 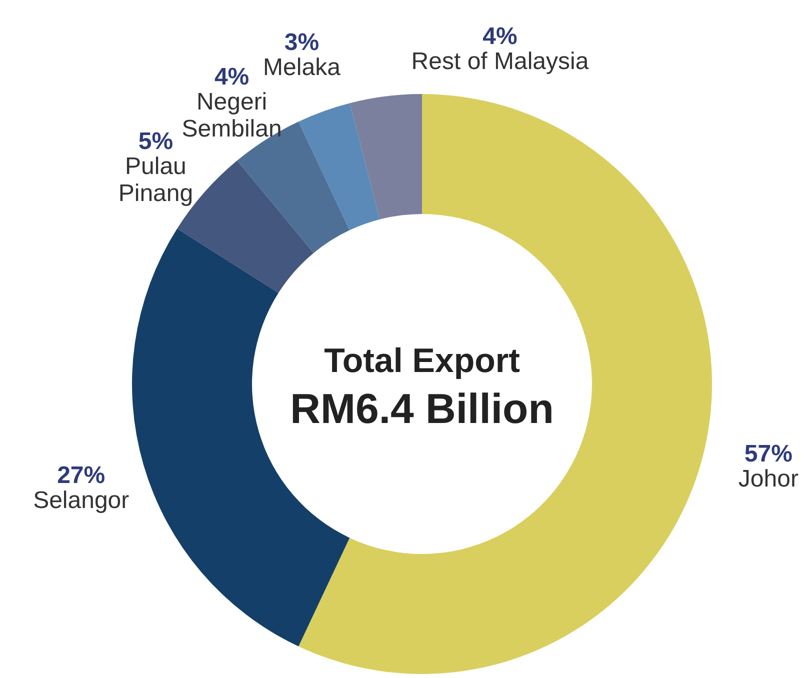 What do you see at coordinates (768, 454) in the screenshot?
I see `data-label: 57%` at bounding box center [768, 454].